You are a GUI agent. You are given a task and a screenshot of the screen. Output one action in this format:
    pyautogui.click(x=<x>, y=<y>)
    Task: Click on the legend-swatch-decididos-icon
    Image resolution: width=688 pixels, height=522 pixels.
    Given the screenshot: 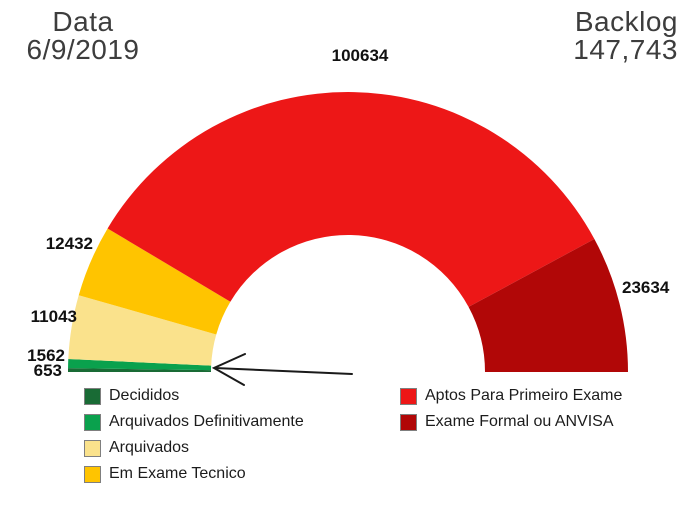 What is the action you would take?
    pyautogui.click(x=92, y=396)
    